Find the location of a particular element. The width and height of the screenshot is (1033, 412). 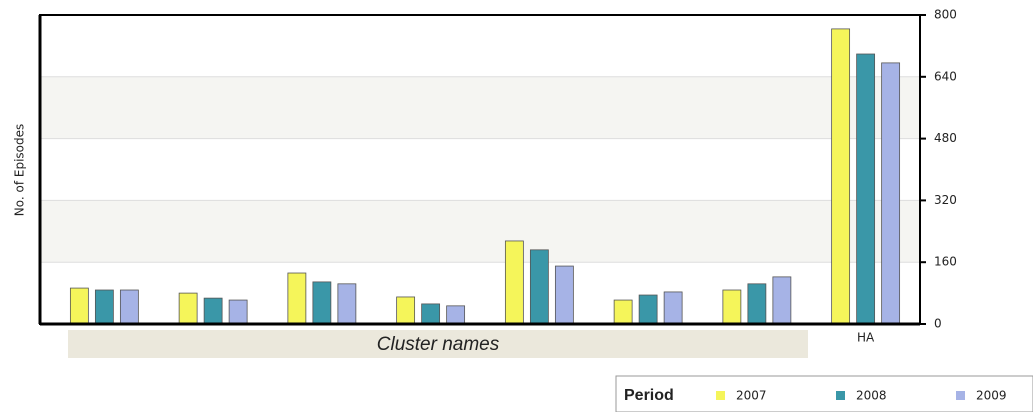

y-tick-label: 480 is located at coordinates (945, 138).